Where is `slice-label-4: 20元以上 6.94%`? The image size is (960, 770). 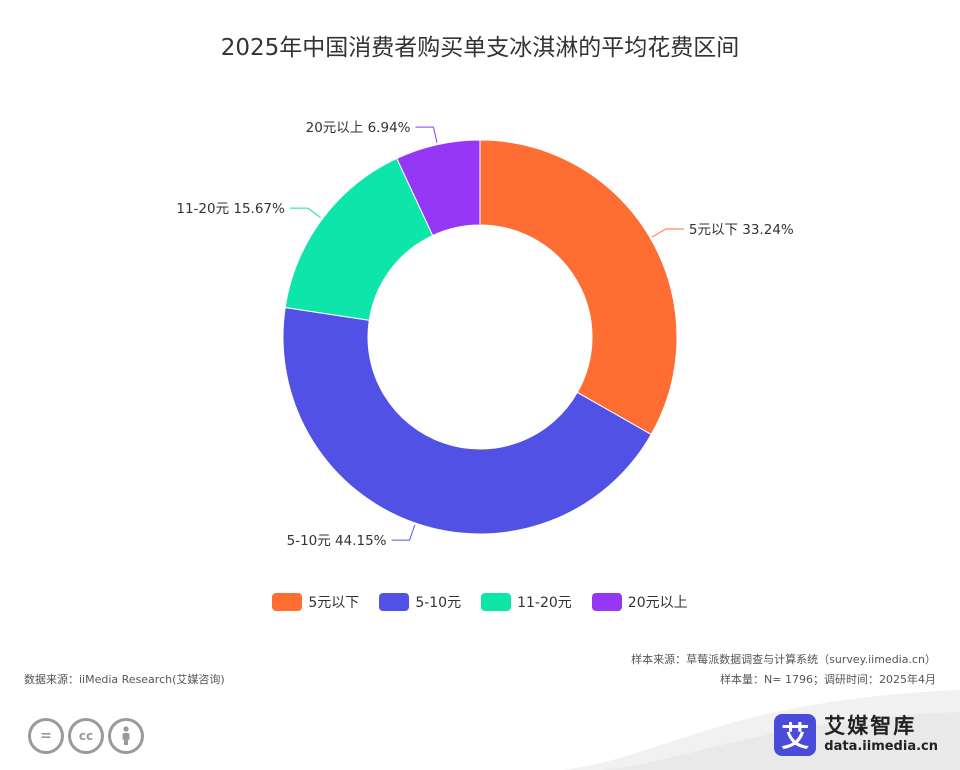
slice-label-4: 20元以上 6.94% is located at coordinates (358, 128).